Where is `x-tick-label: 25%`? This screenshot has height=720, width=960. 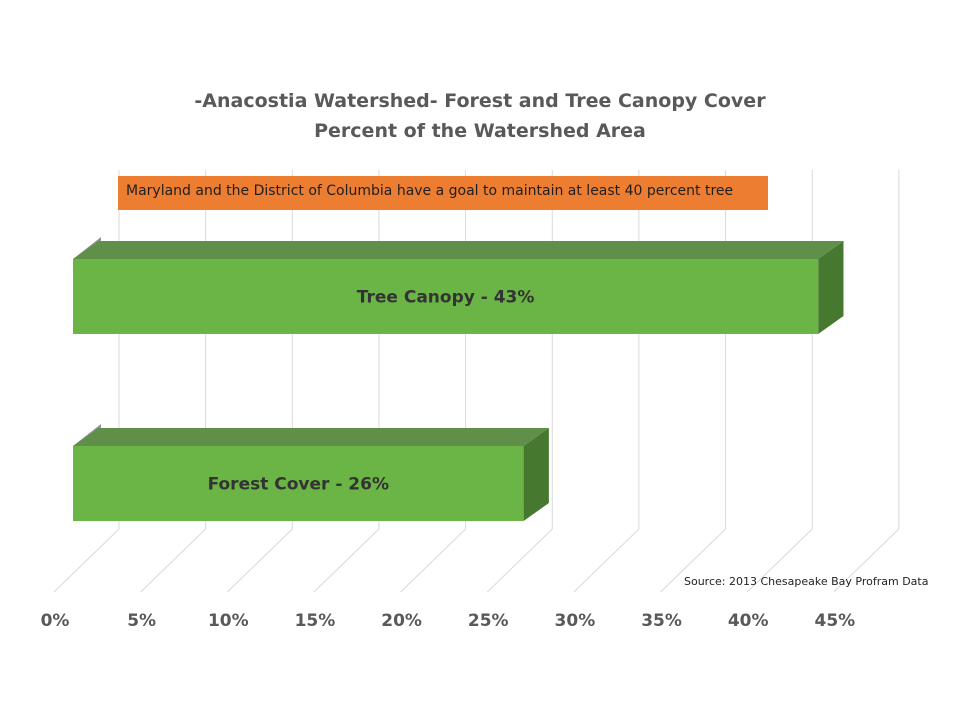 x-tick-label: 25% is located at coordinates (488, 621).